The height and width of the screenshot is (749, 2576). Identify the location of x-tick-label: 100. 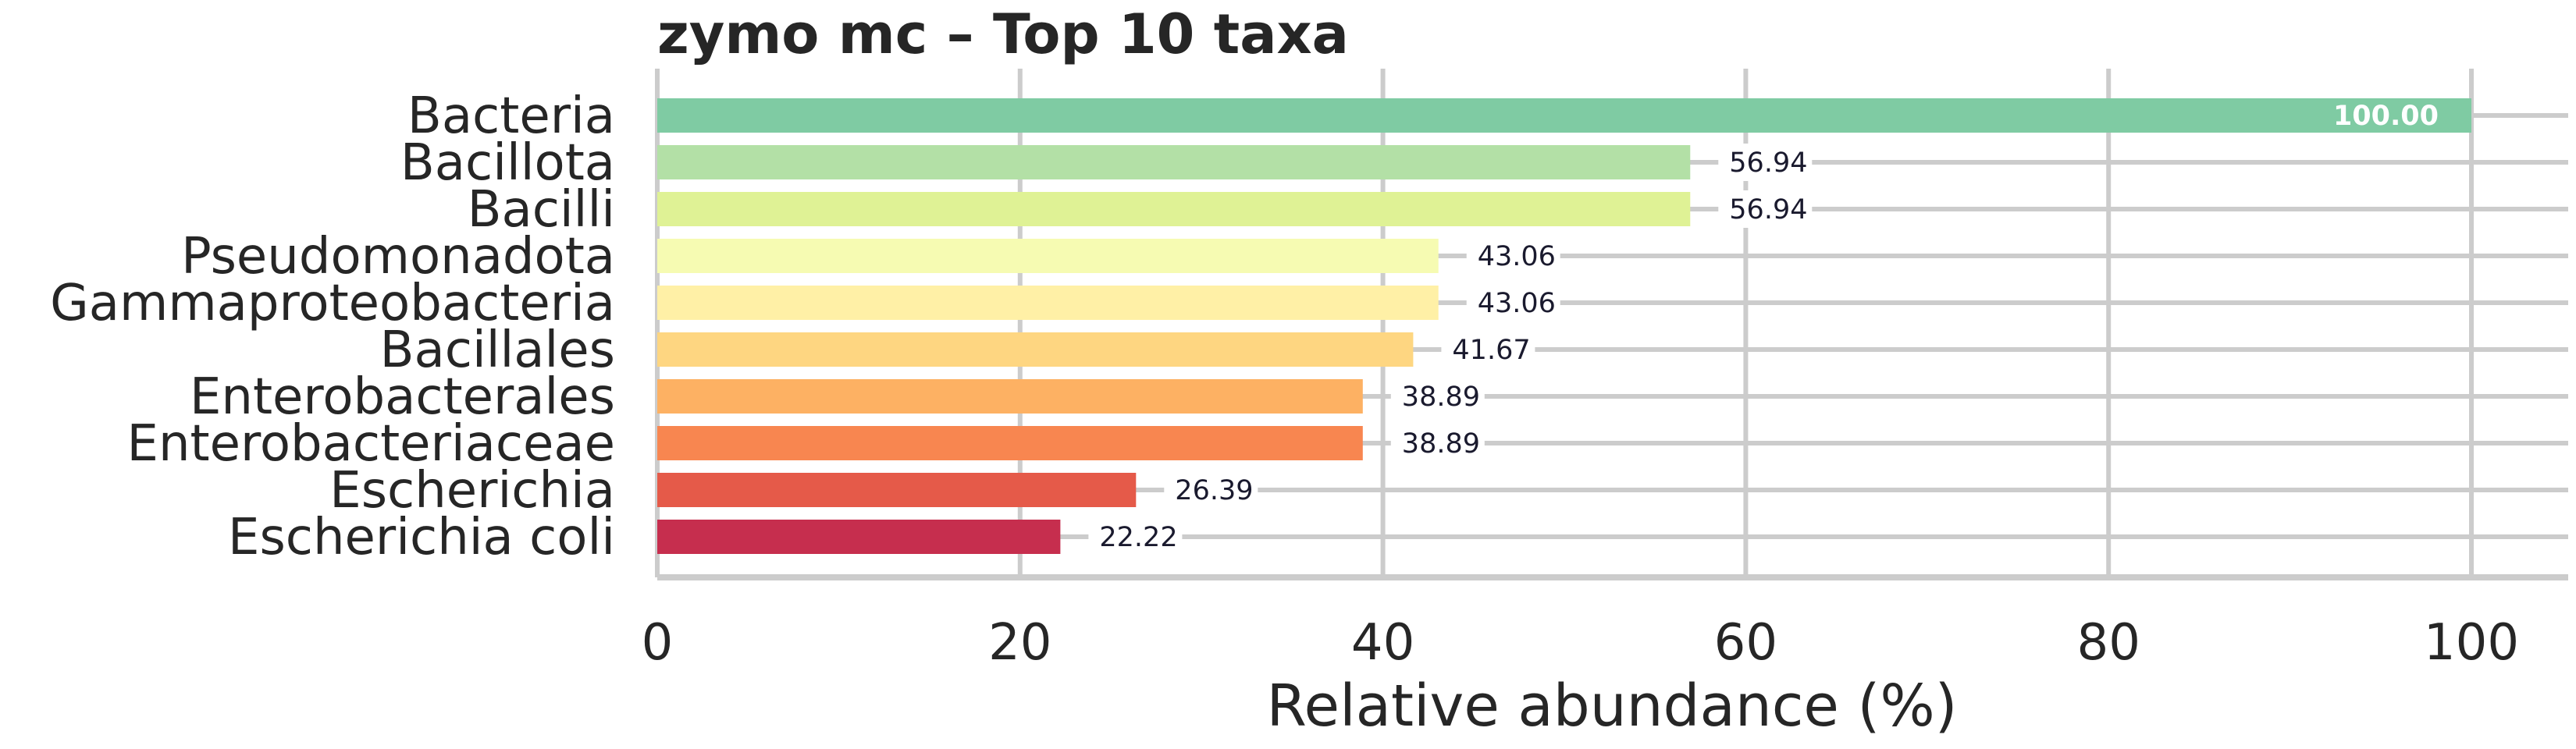
(2471, 643).